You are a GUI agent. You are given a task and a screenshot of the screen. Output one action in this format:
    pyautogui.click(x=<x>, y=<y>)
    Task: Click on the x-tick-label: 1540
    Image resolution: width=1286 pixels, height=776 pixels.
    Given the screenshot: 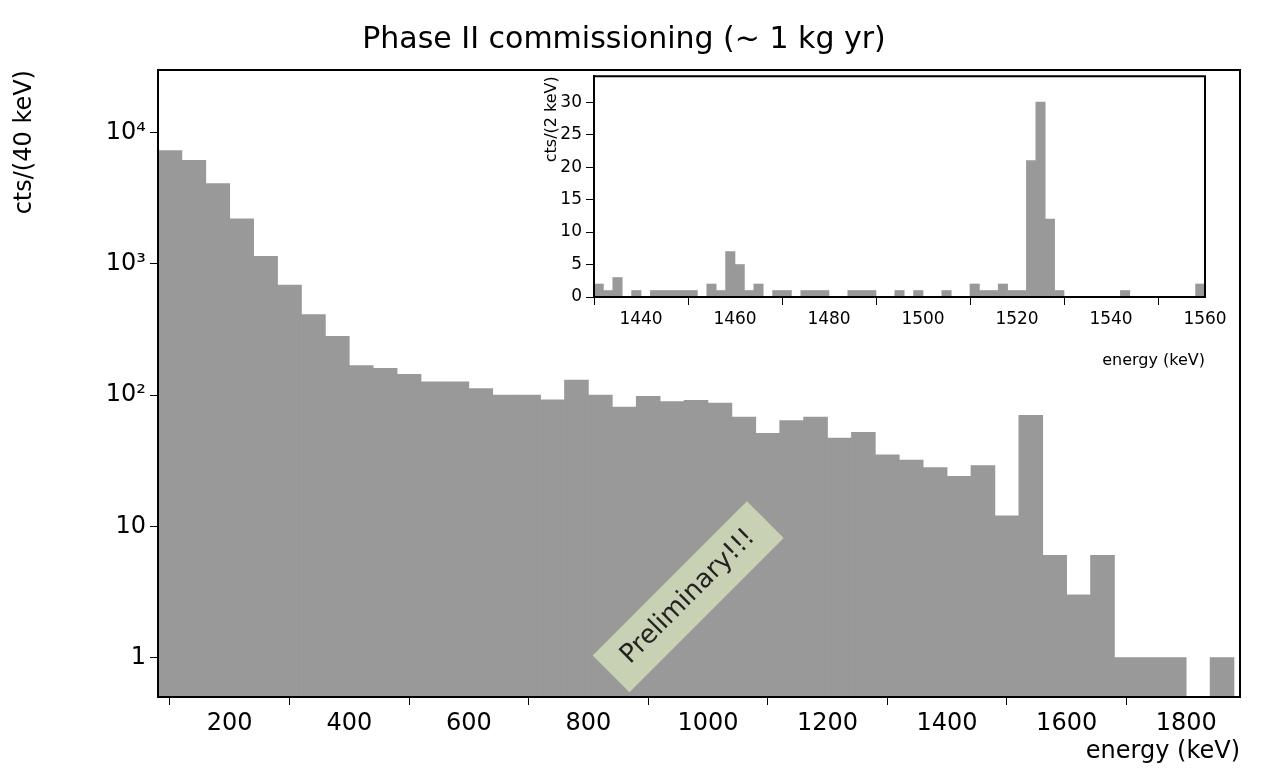 What is the action you would take?
    pyautogui.click(x=1111, y=317)
    